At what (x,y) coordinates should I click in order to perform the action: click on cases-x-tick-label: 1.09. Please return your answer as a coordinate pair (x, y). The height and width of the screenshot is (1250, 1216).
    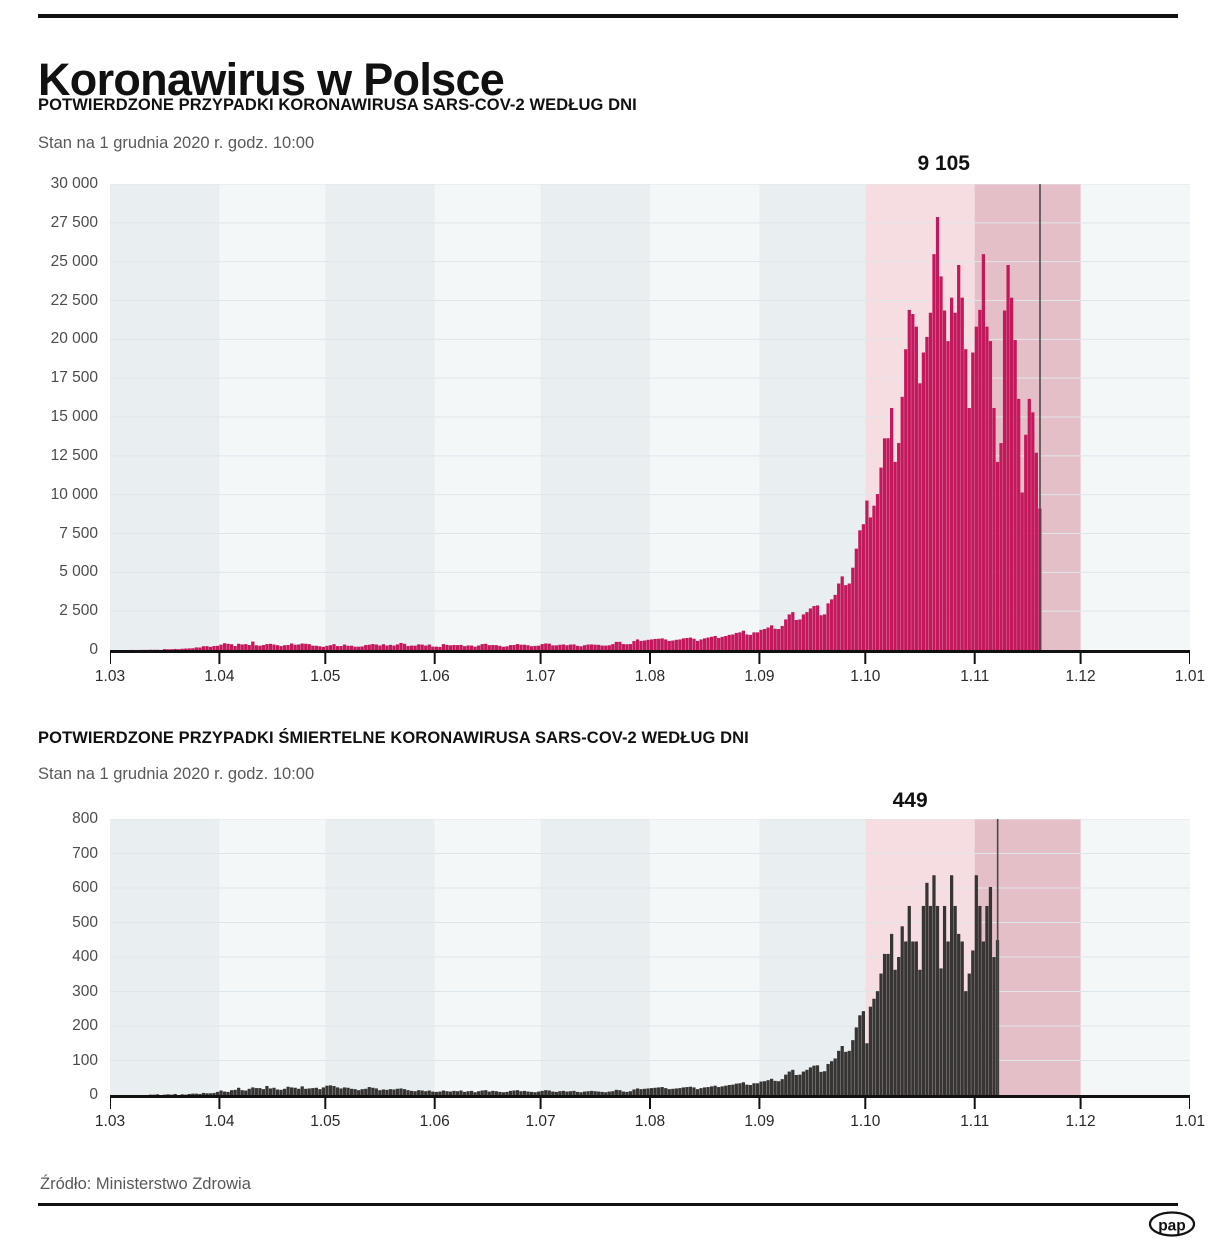
    Looking at the image, I should click on (759, 676).